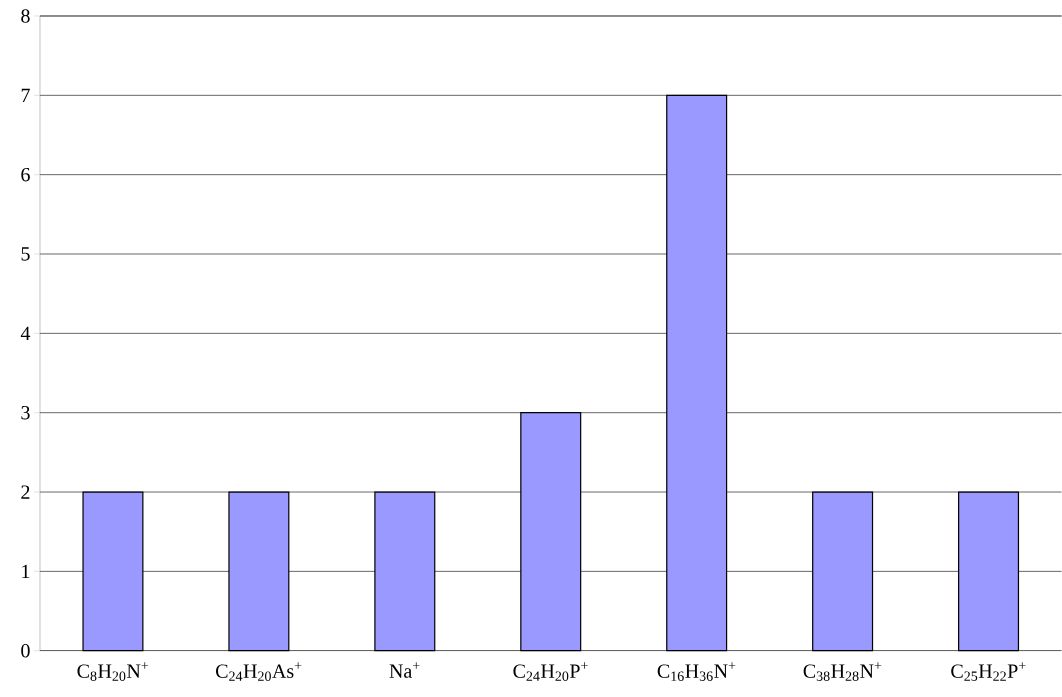  What do you see at coordinates (25, 492) in the screenshot?
I see `y-tick-label: 2` at bounding box center [25, 492].